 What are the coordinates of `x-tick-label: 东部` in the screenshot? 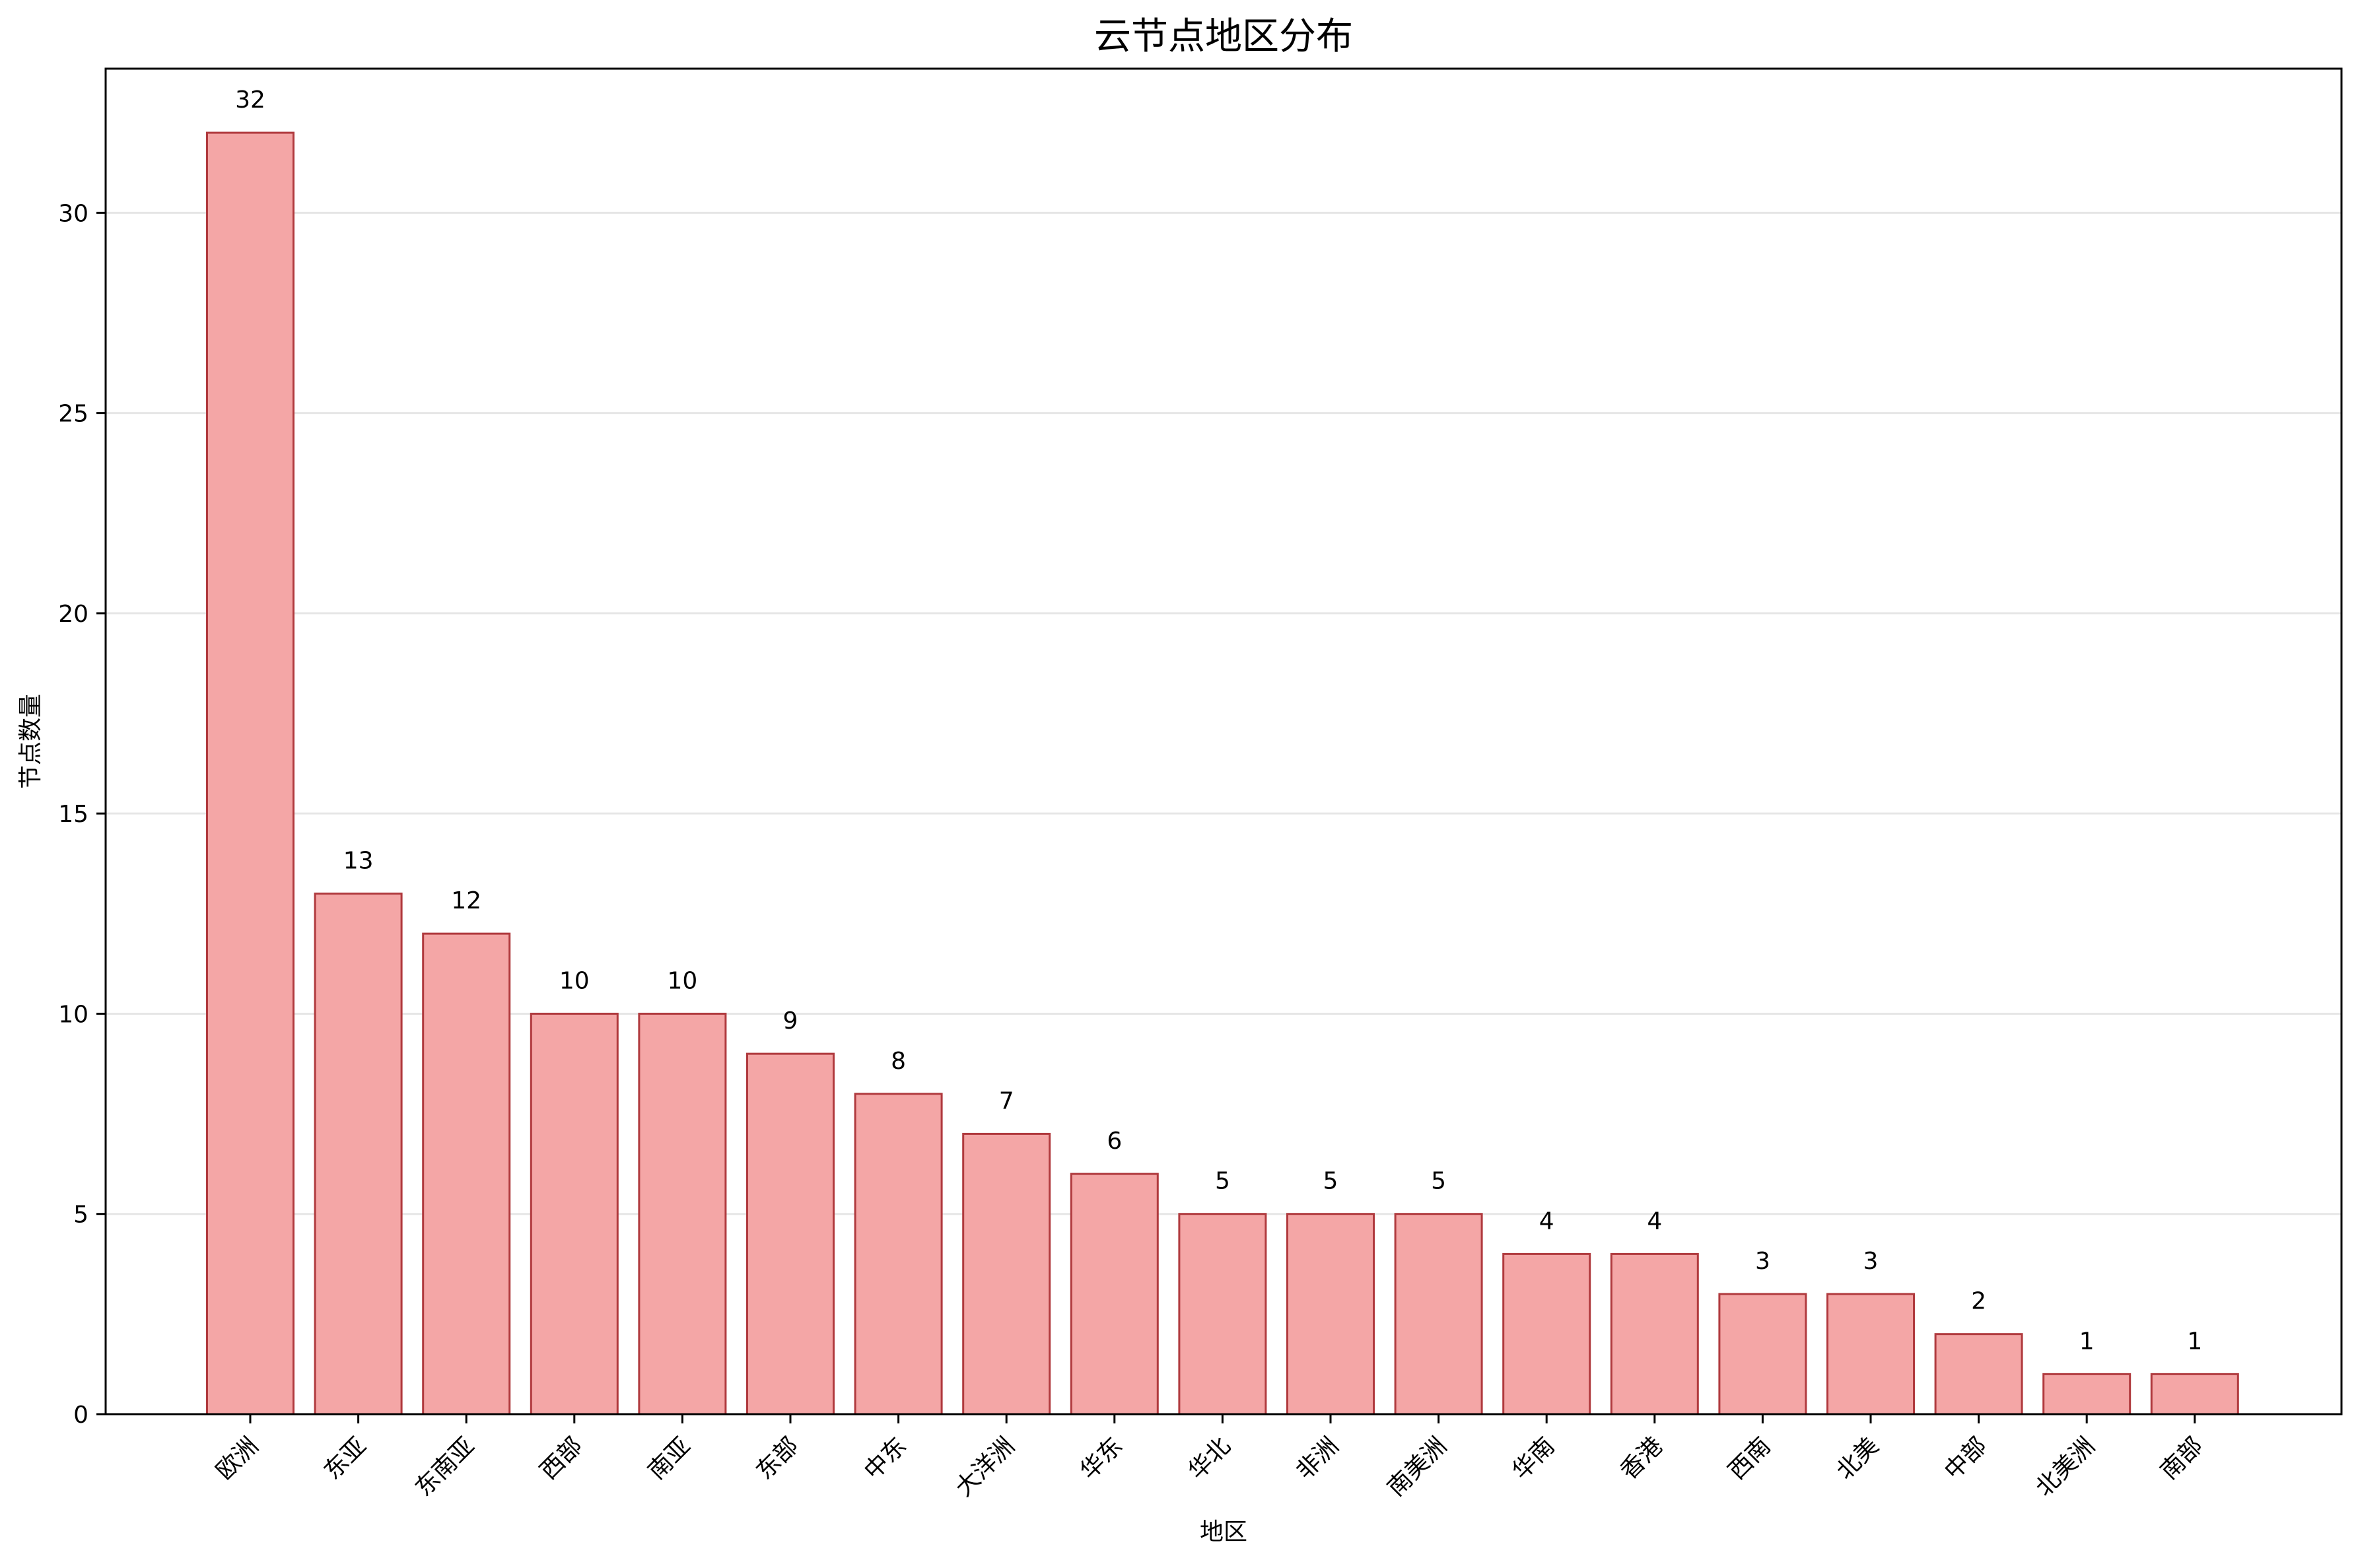 It's located at (777, 1458).